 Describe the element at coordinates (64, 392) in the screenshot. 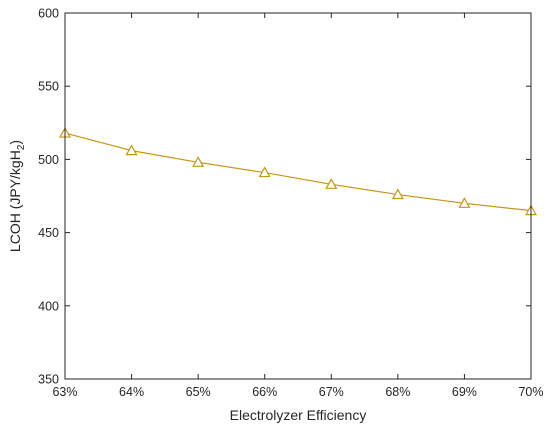

I see `x-tick-label: 63%` at that location.